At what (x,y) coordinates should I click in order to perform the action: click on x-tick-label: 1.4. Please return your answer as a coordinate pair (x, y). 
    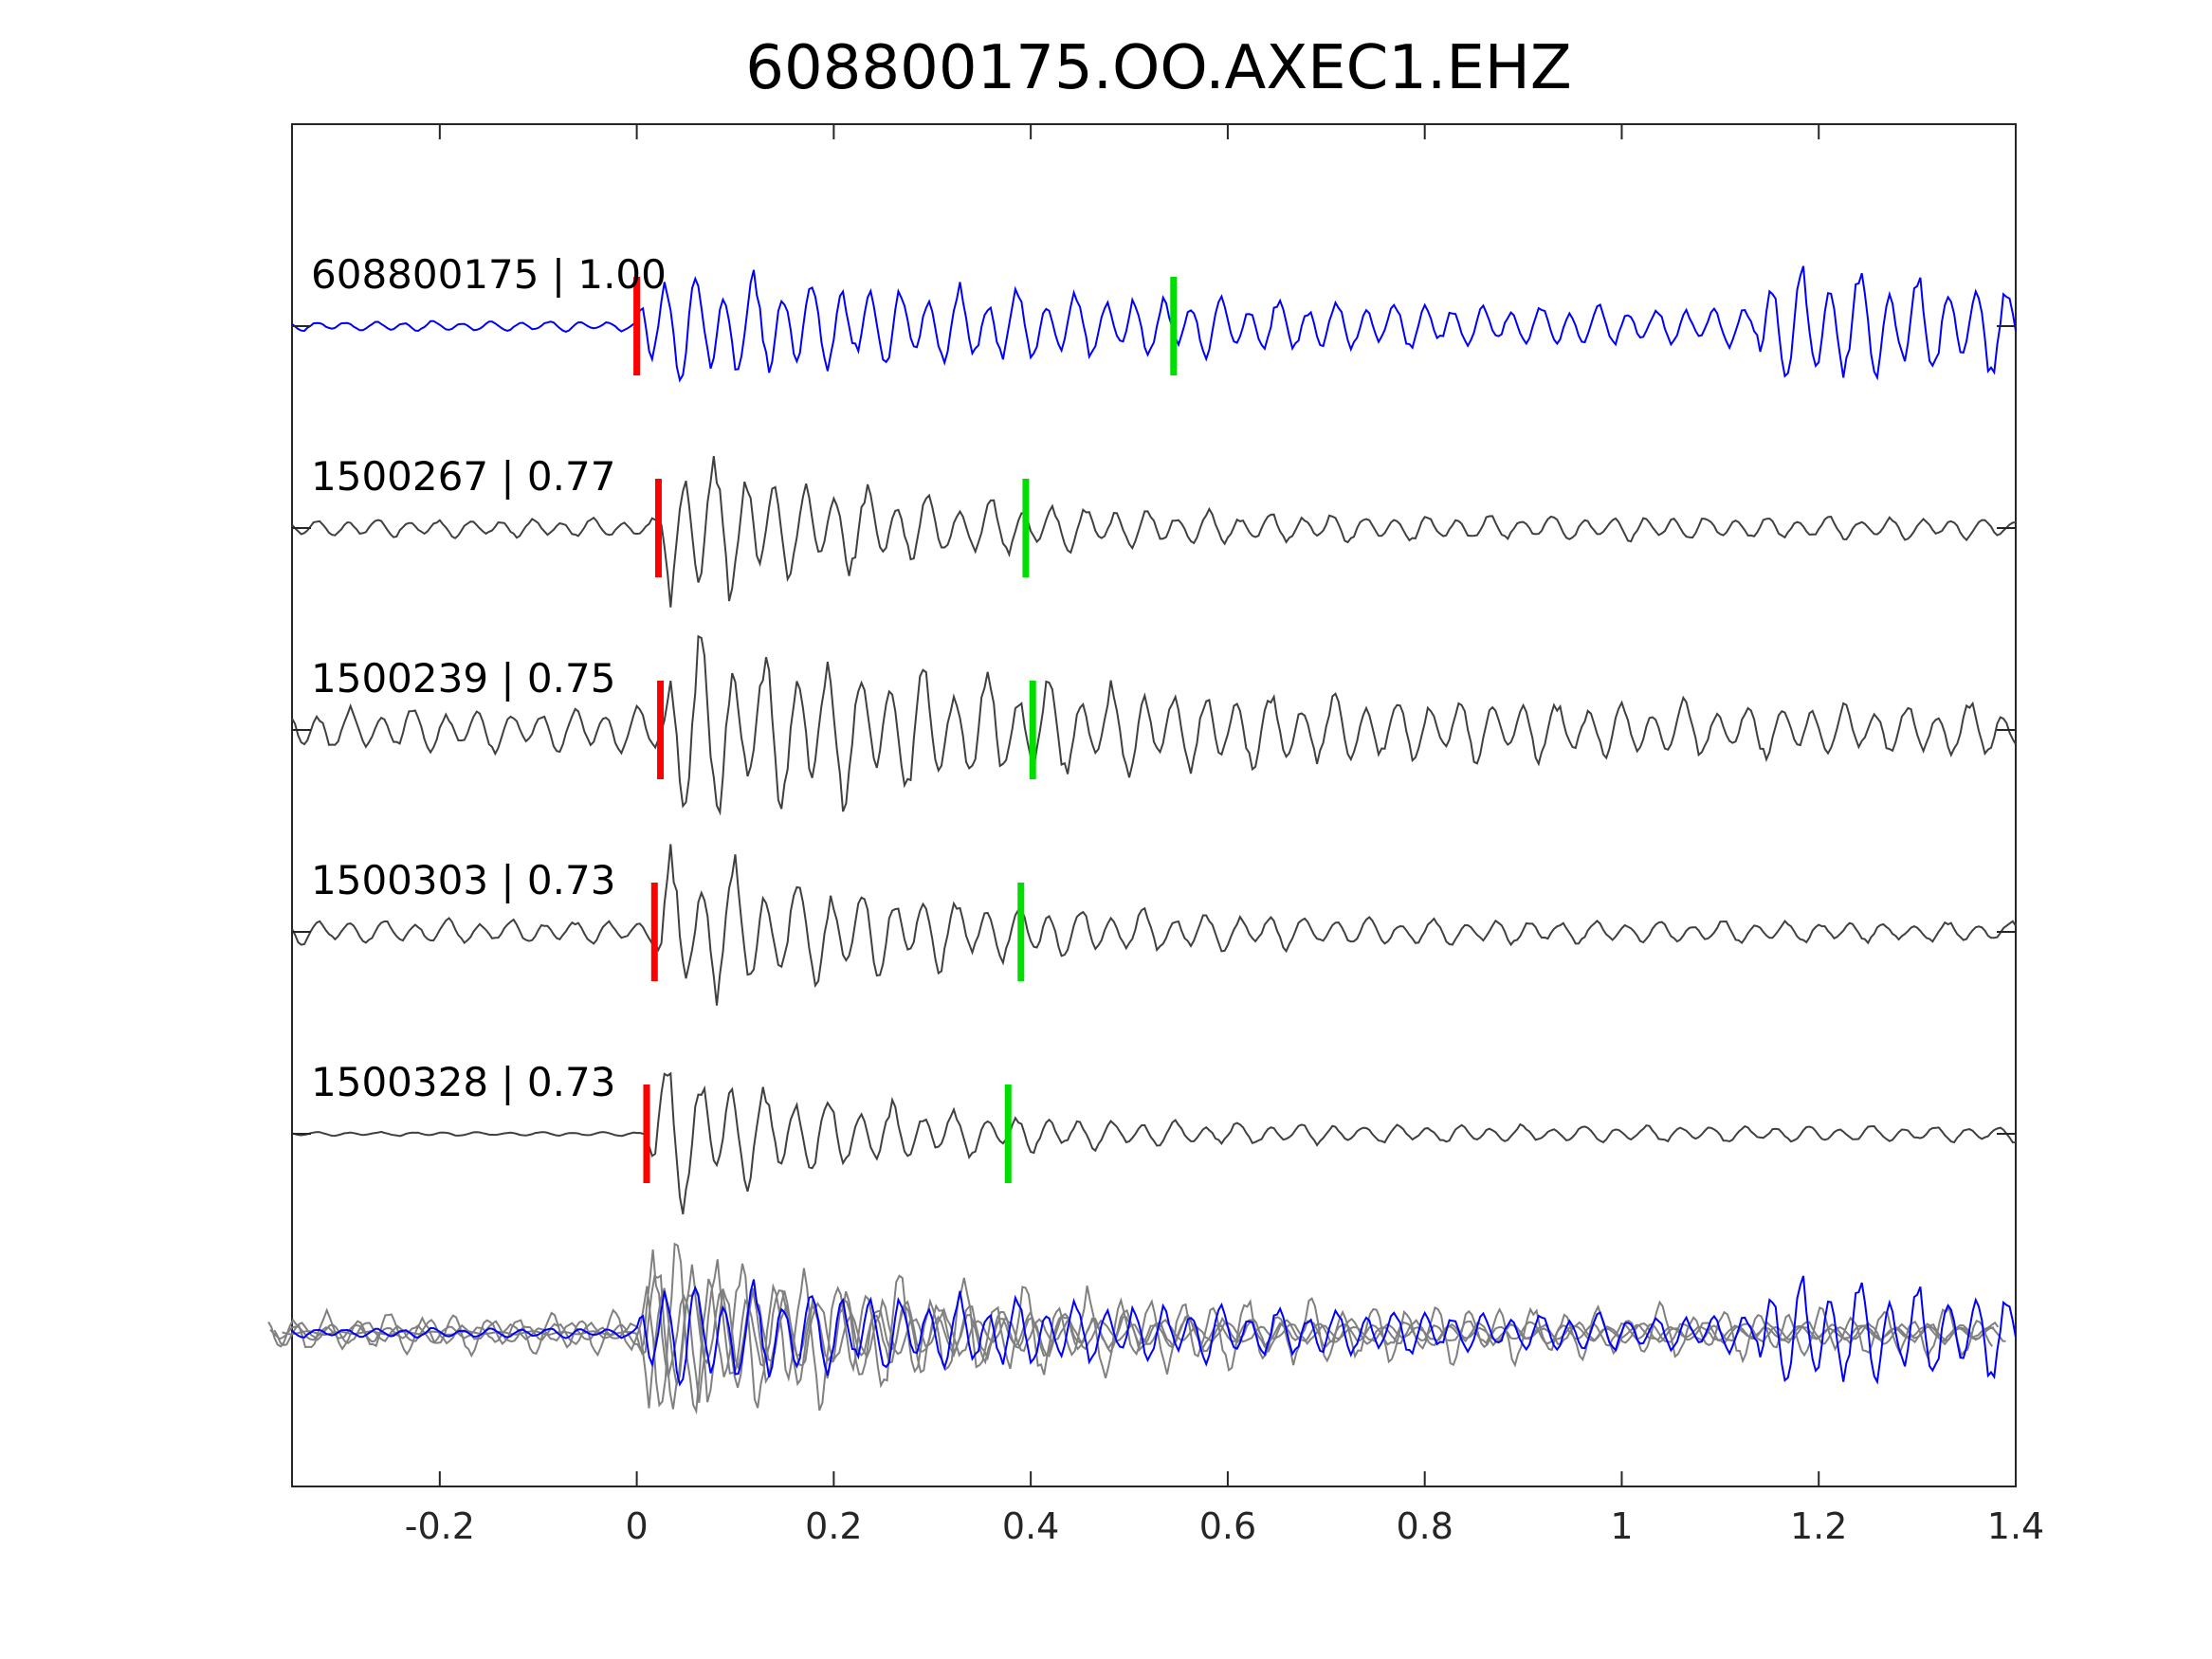
    Looking at the image, I should click on (2015, 1526).